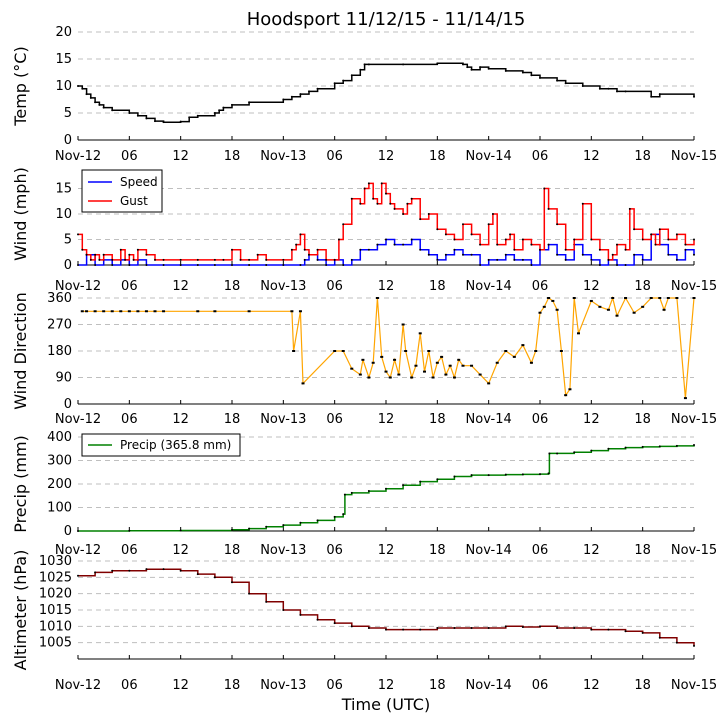 This screenshot has width=725, height=725. Describe the element at coordinates (55, 577) in the screenshot. I see `y-tick-label: 1025` at that location.